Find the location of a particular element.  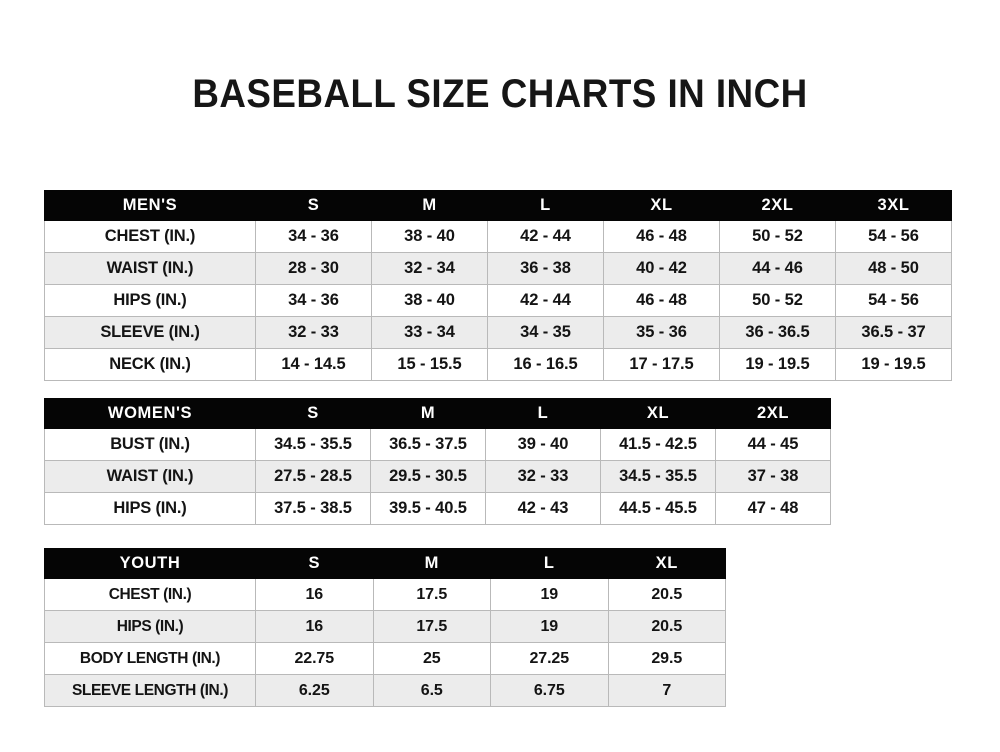

table-row: HIPS (IN.) 16 17.5 19 20.5 is located at coordinates (385, 626).